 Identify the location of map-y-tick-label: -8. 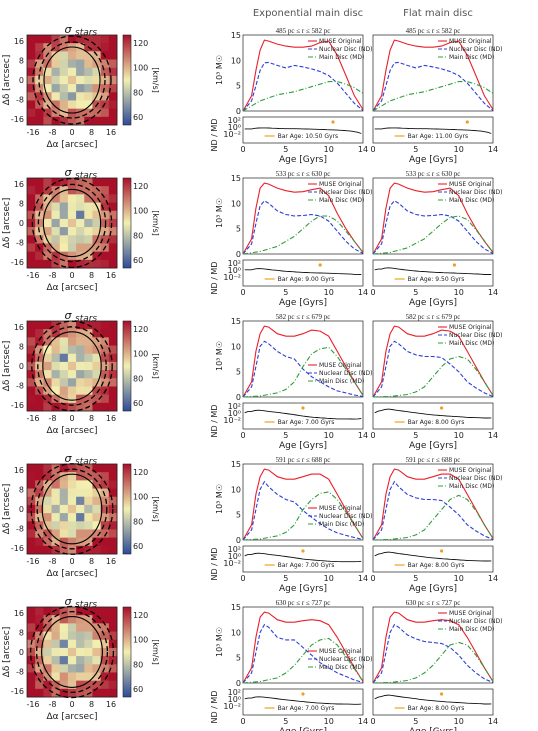
(20, 529).